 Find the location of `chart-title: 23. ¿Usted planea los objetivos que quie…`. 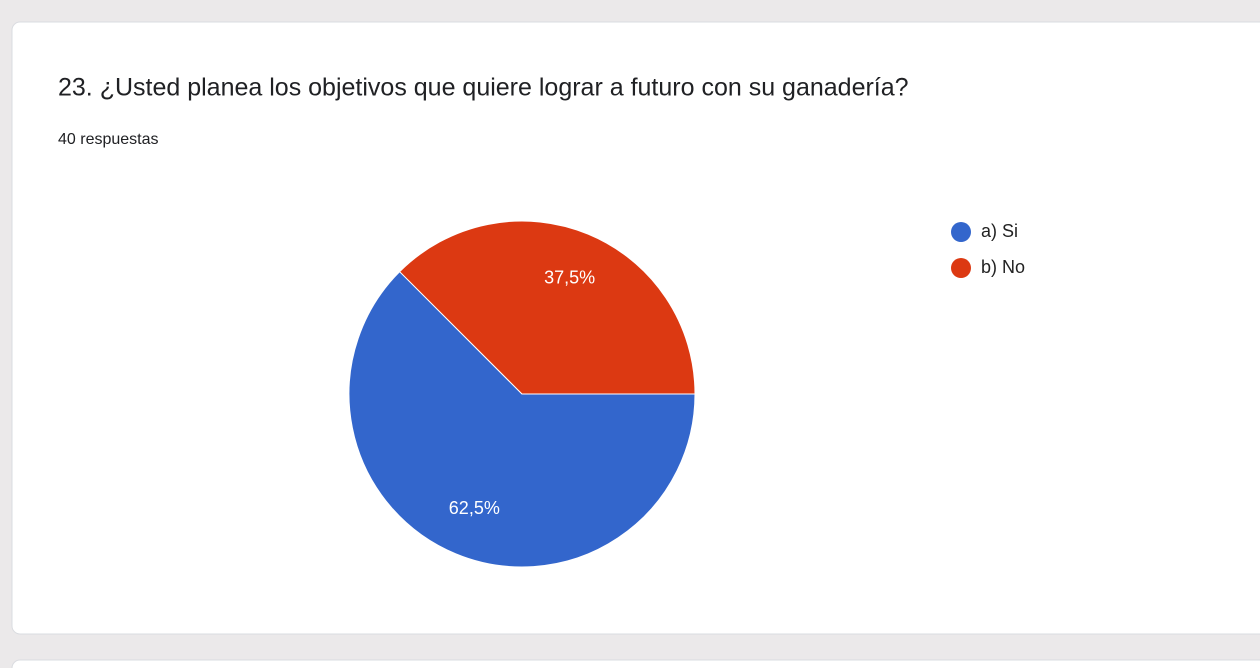

chart-title: 23. ¿Usted planea los objetivos que quie… is located at coordinates (483, 88).